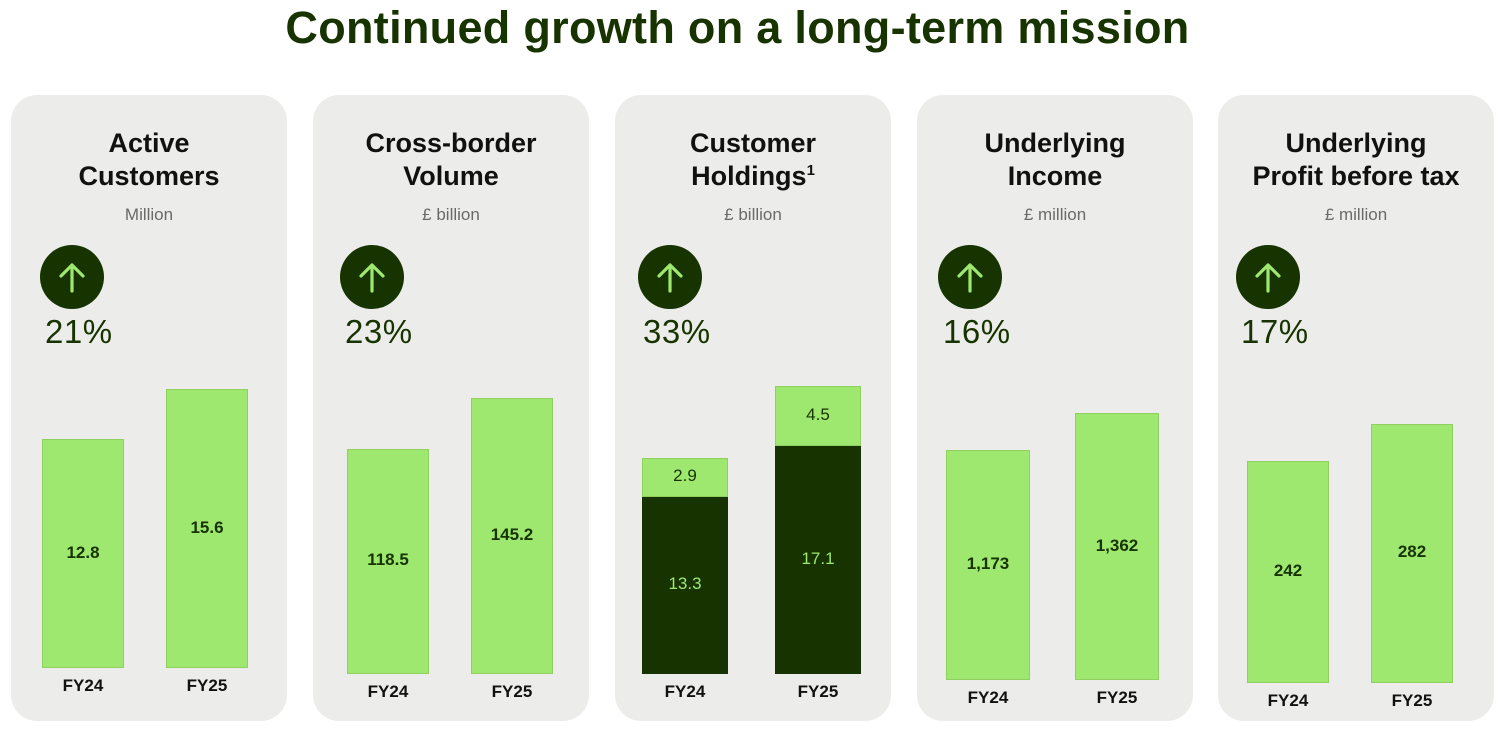 The image size is (1505, 734). What do you see at coordinates (149, 176) in the screenshot?
I see `card-title-line-2: Customers` at bounding box center [149, 176].